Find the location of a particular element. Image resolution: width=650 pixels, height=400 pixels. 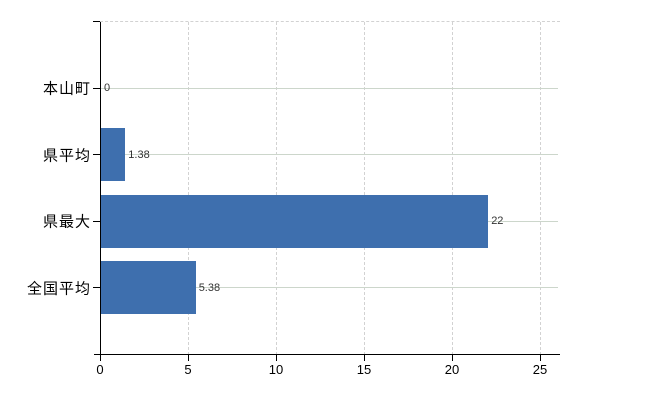

category-label: 全国平均 is located at coordinates (58, 289).